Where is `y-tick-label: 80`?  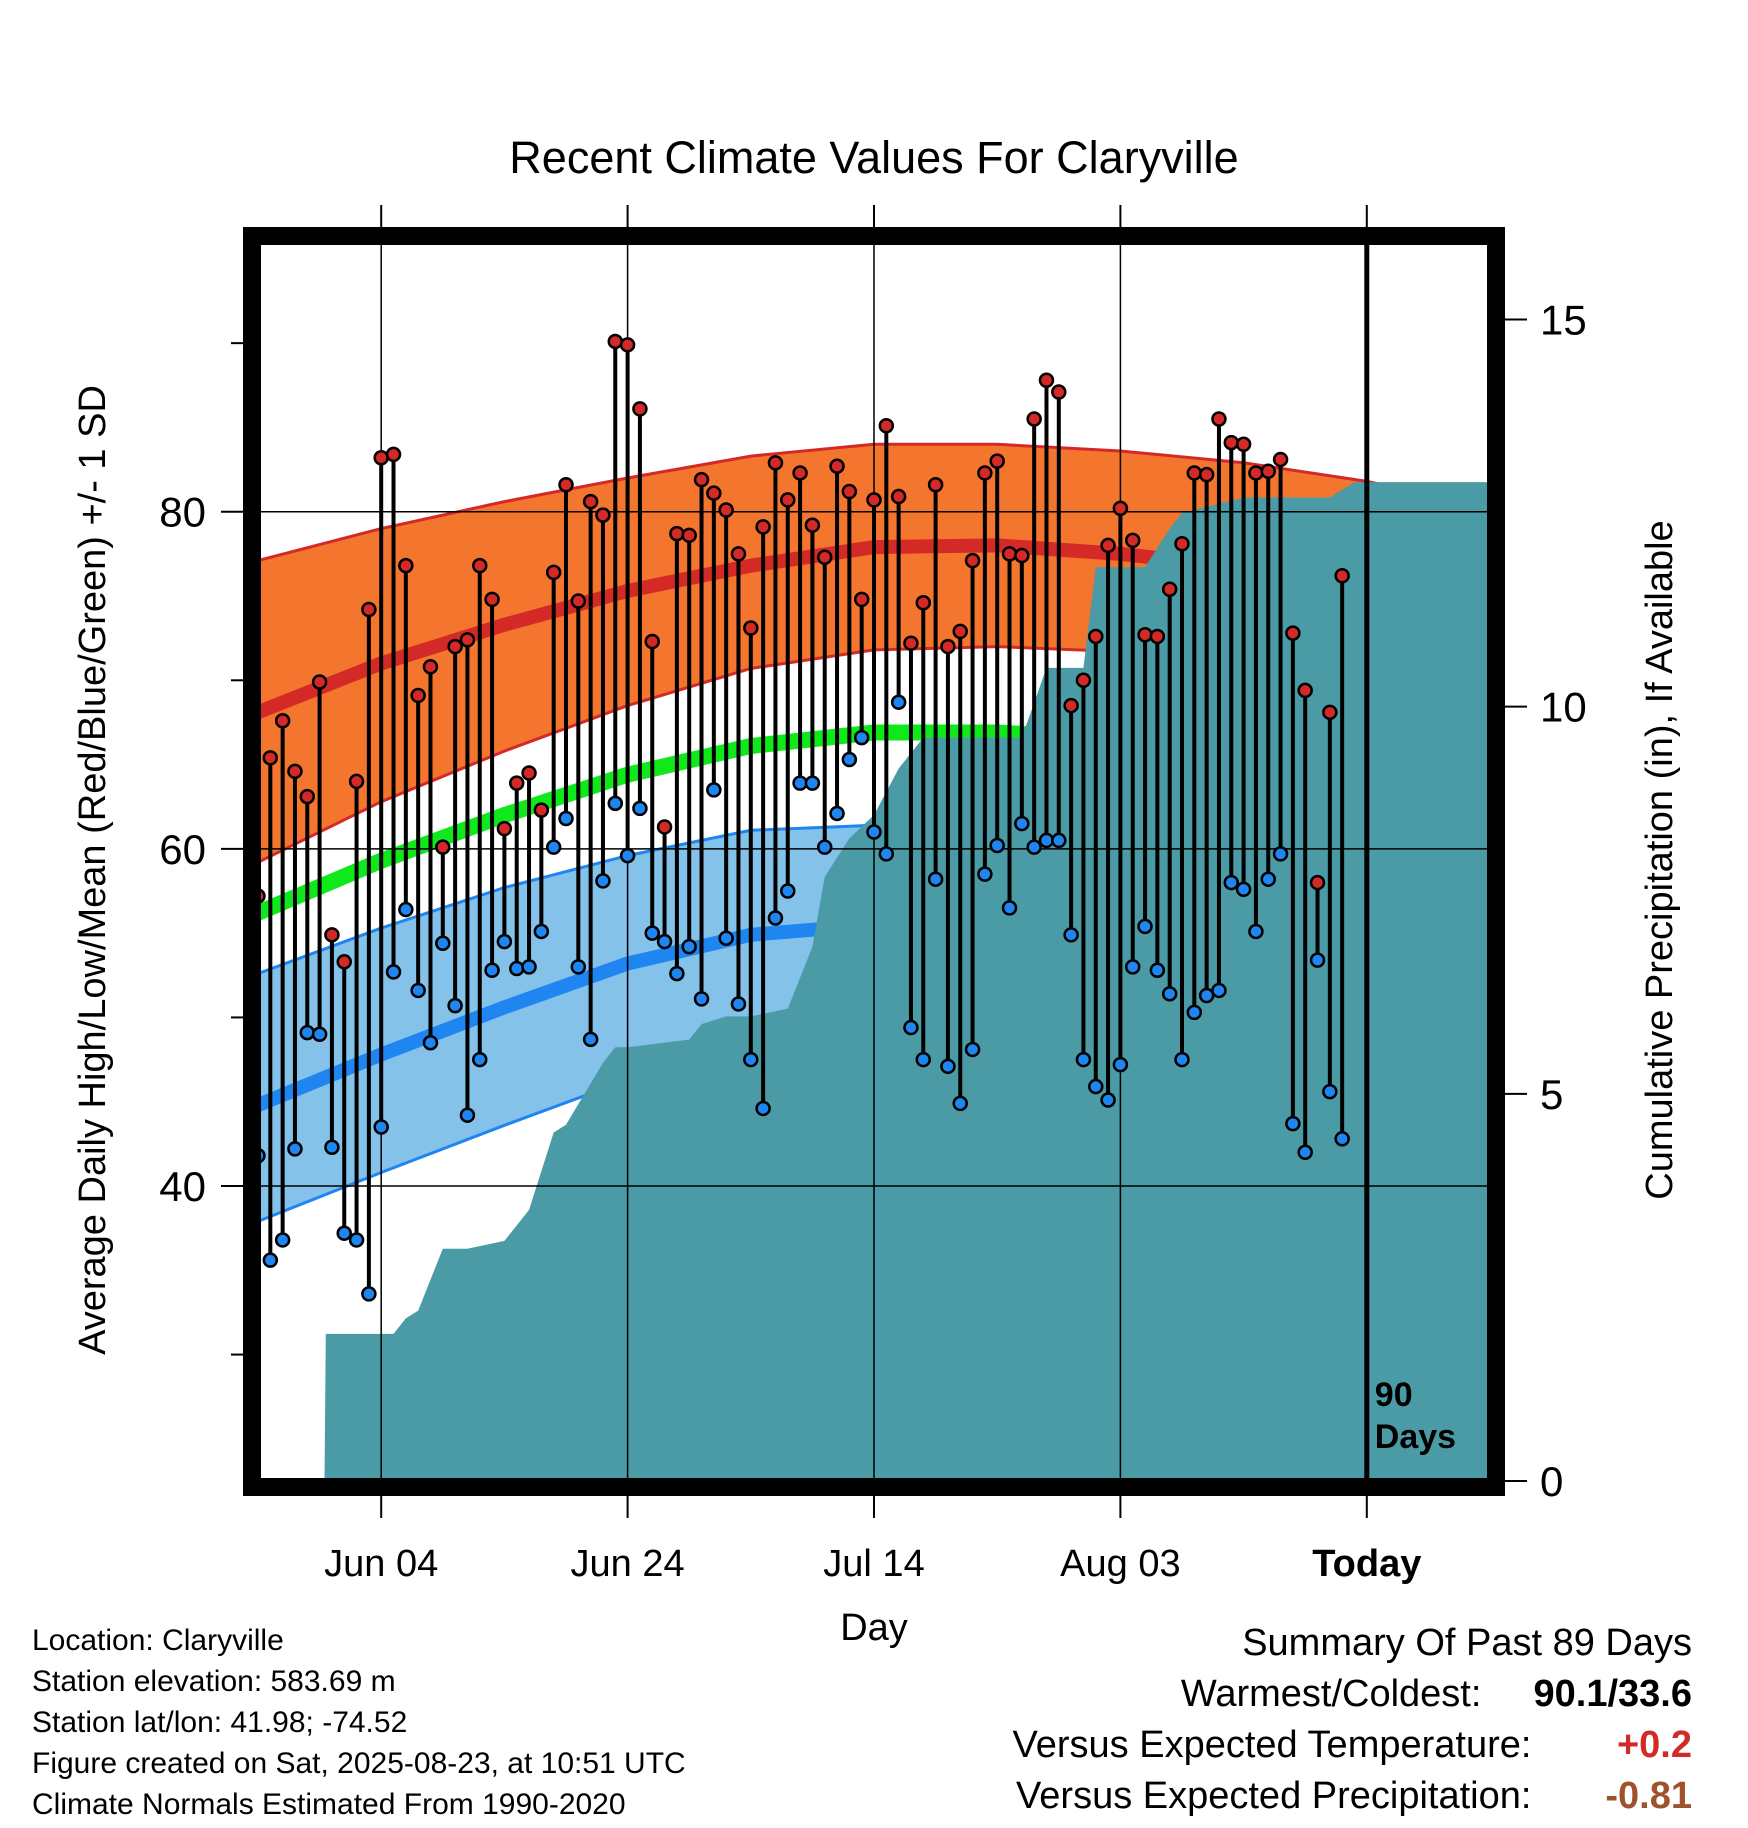 y-tick-label: 80 is located at coordinates (182, 512).